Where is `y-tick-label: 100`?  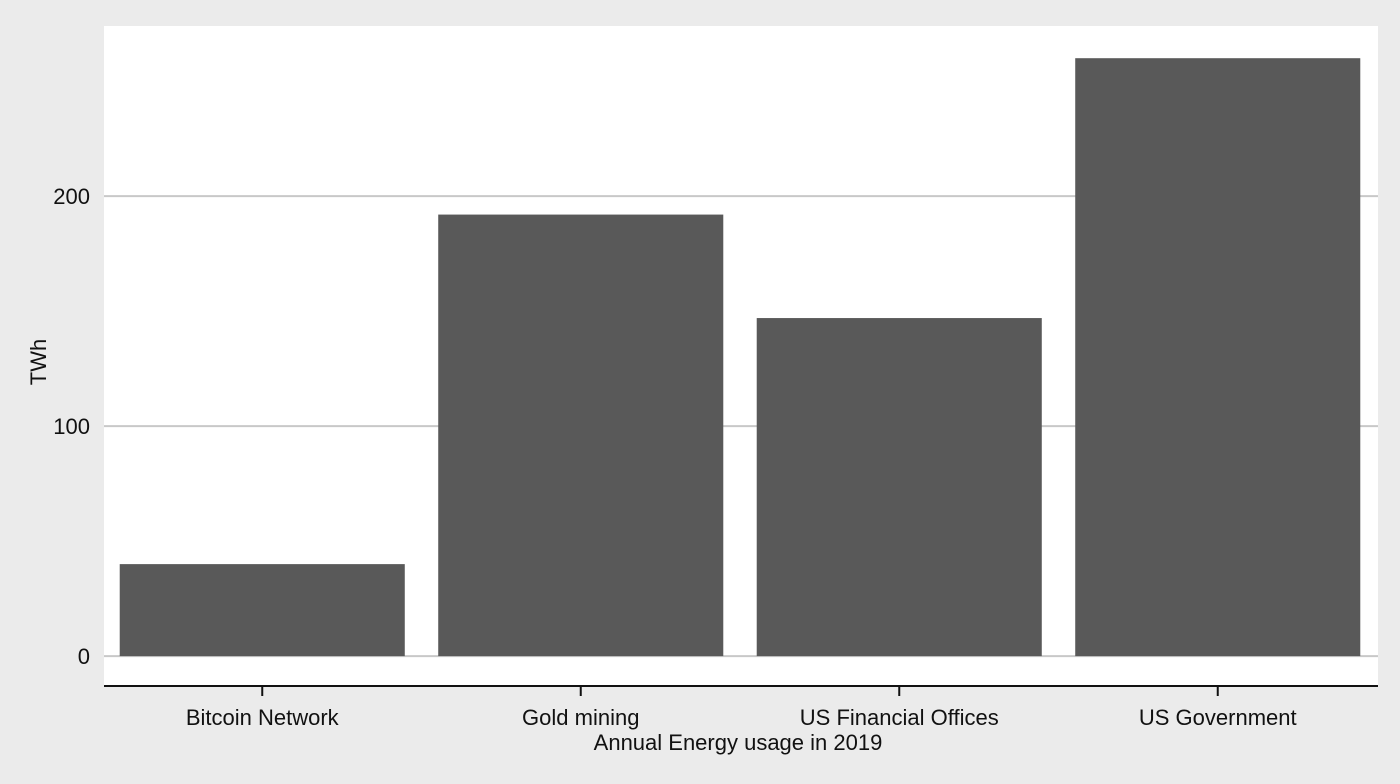 y-tick-label: 100 is located at coordinates (71, 426).